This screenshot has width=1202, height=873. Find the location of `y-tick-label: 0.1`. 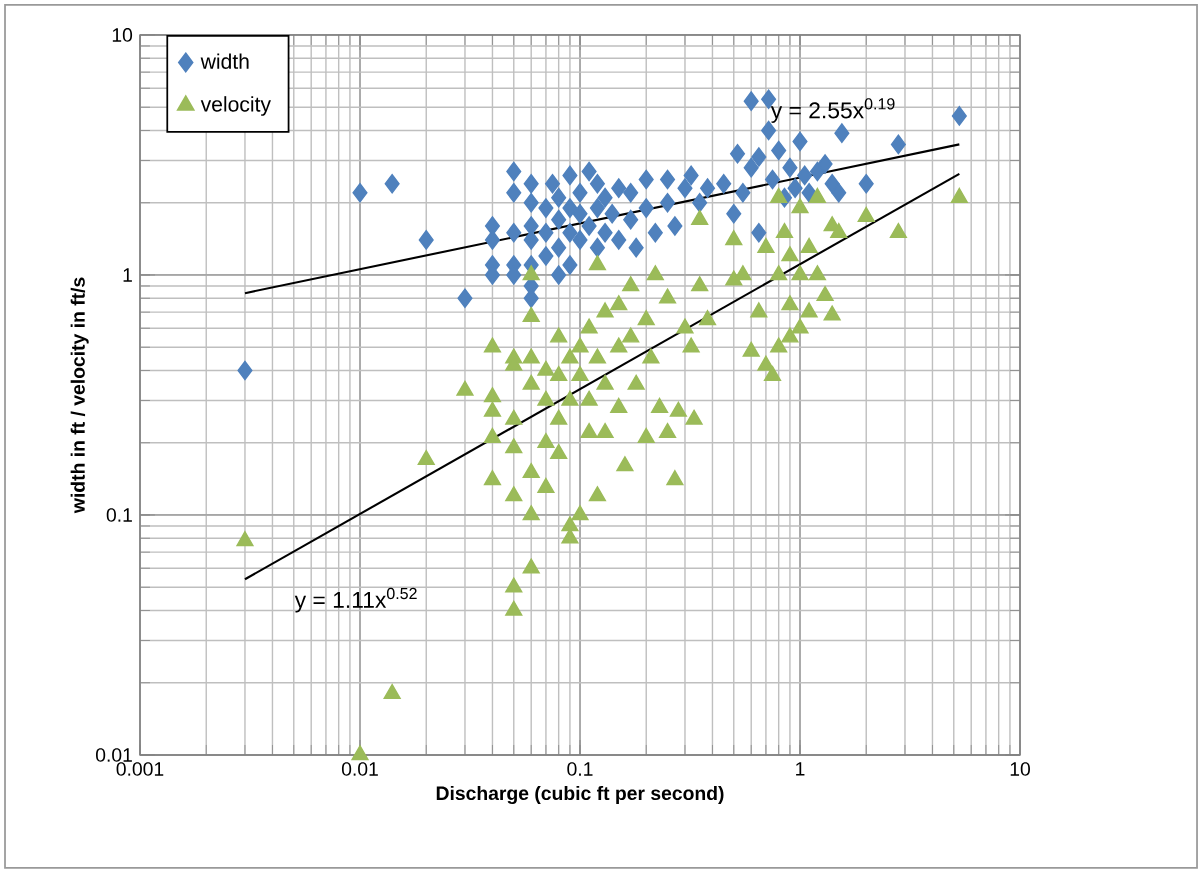

y-tick-label: 0.1 is located at coordinates (119, 515).